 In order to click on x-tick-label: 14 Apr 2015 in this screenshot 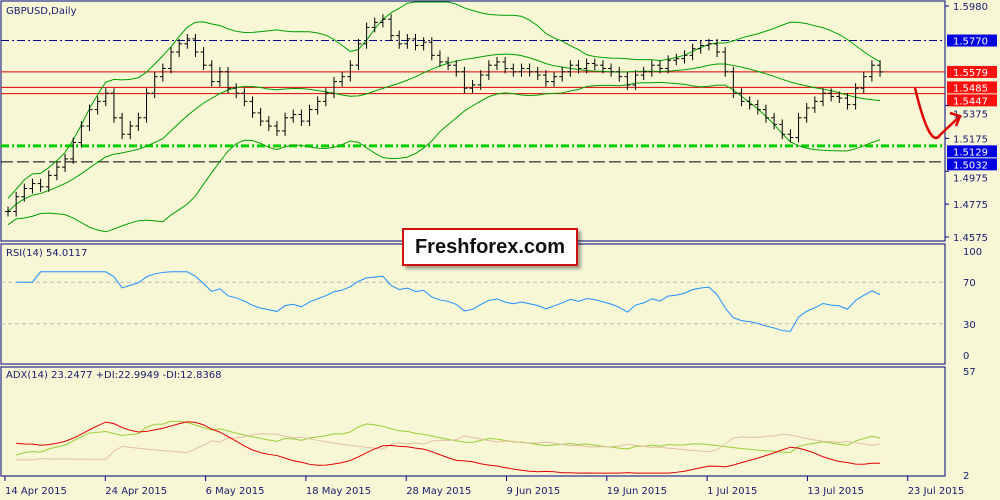, I will do `click(36, 491)`.